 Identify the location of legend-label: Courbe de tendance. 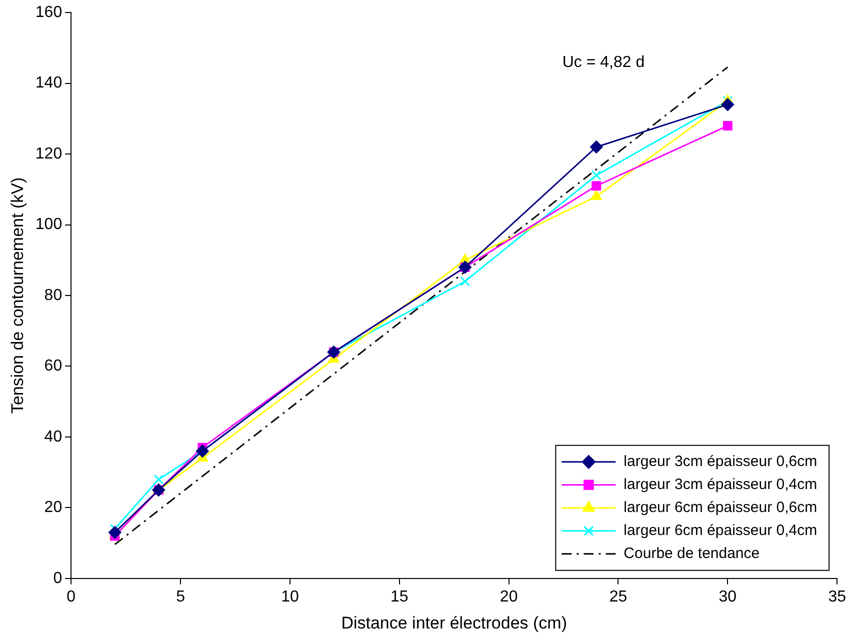
(692, 553).